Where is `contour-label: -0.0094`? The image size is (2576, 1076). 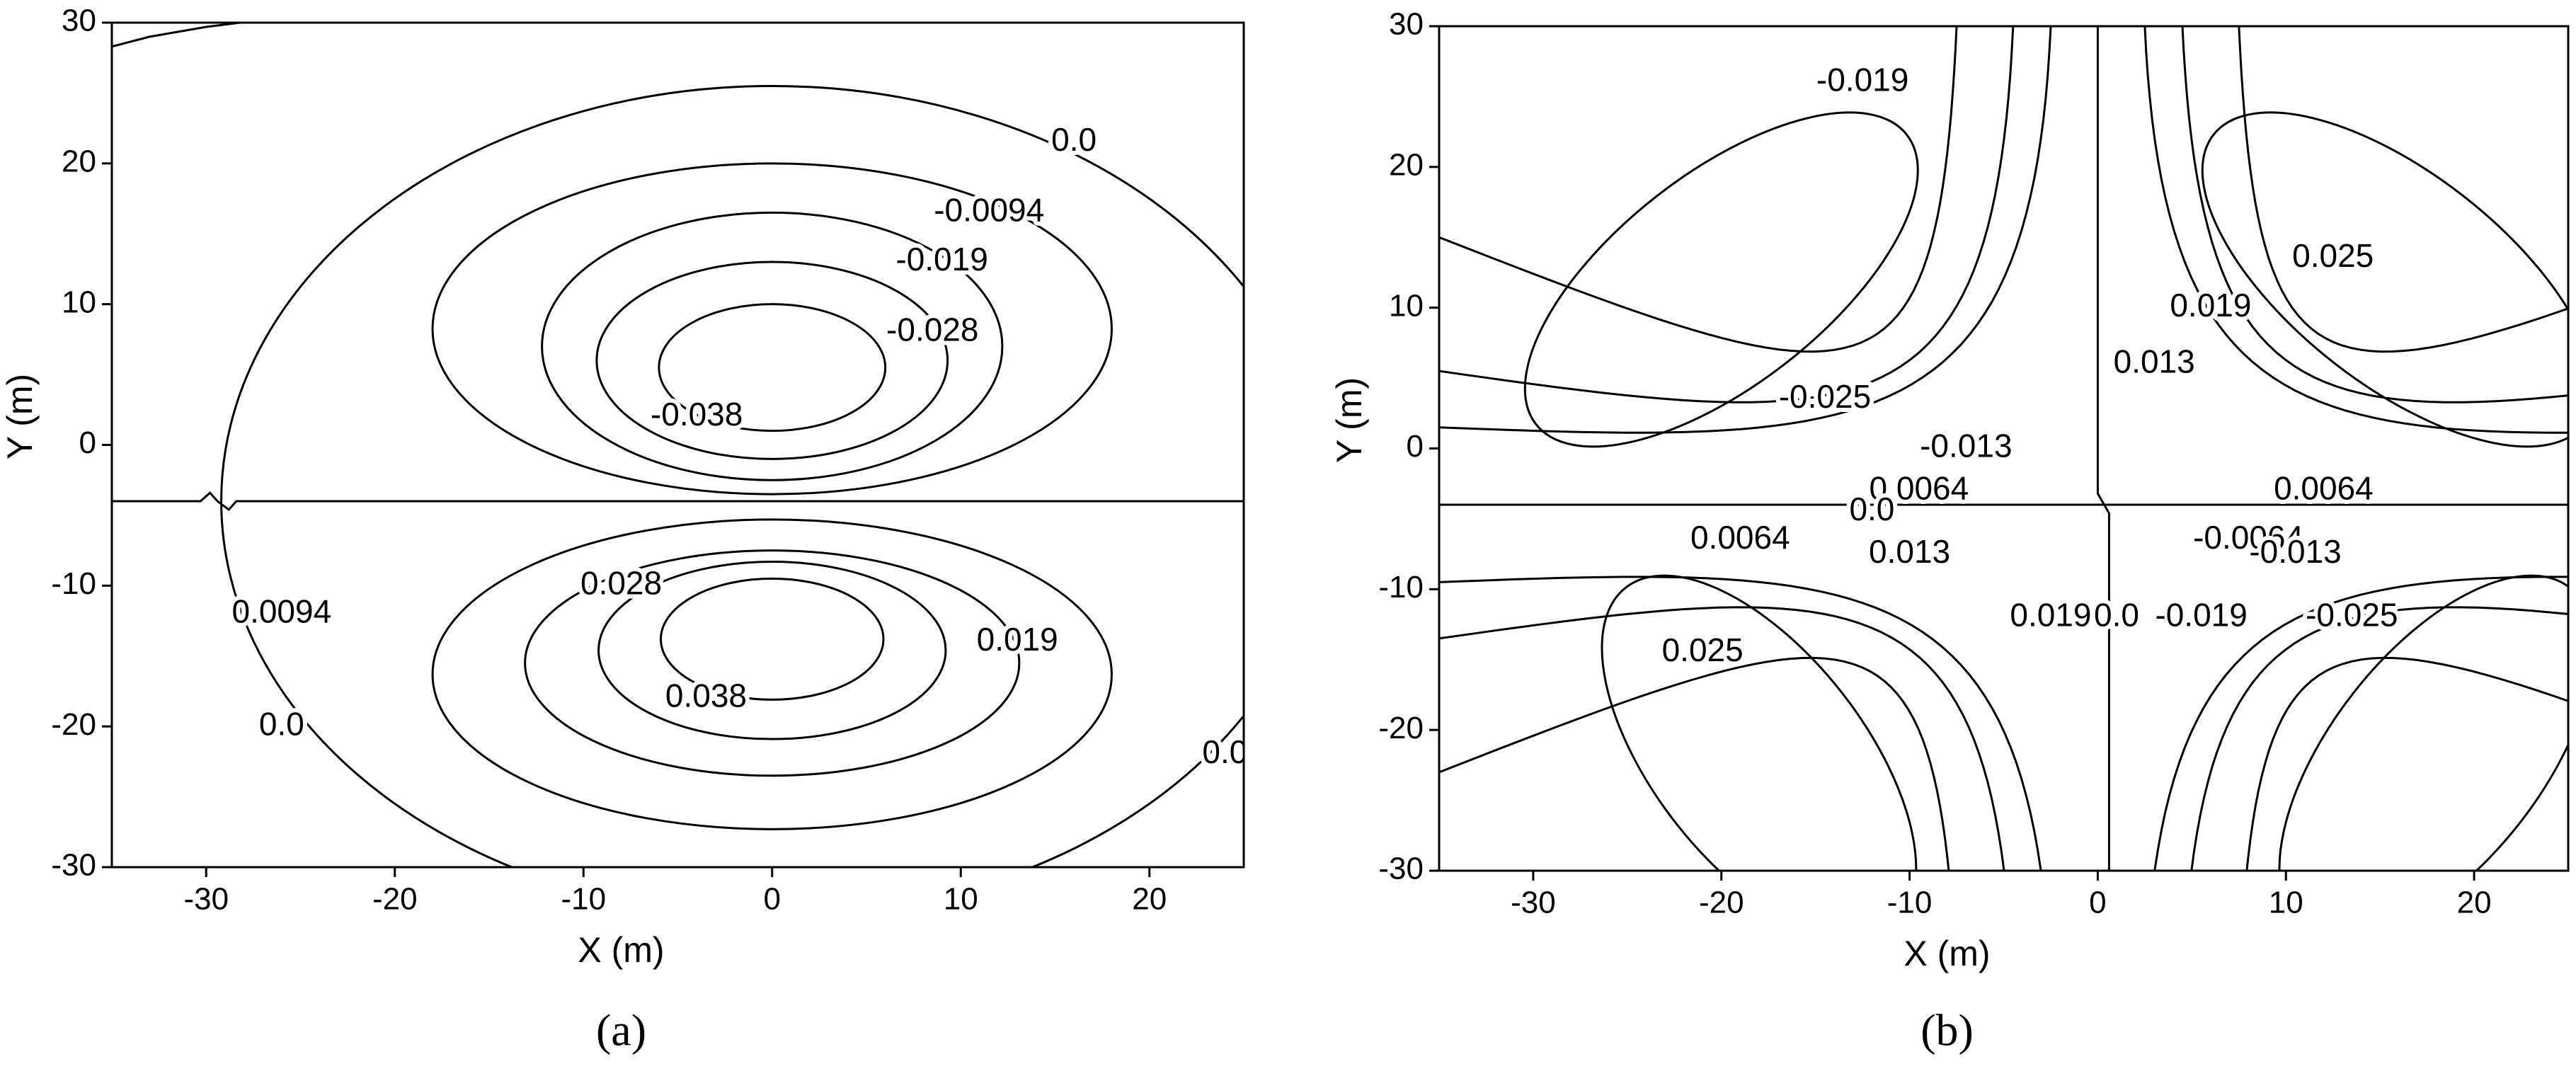
contour-label: -0.0094 is located at coordinates (989, 210).